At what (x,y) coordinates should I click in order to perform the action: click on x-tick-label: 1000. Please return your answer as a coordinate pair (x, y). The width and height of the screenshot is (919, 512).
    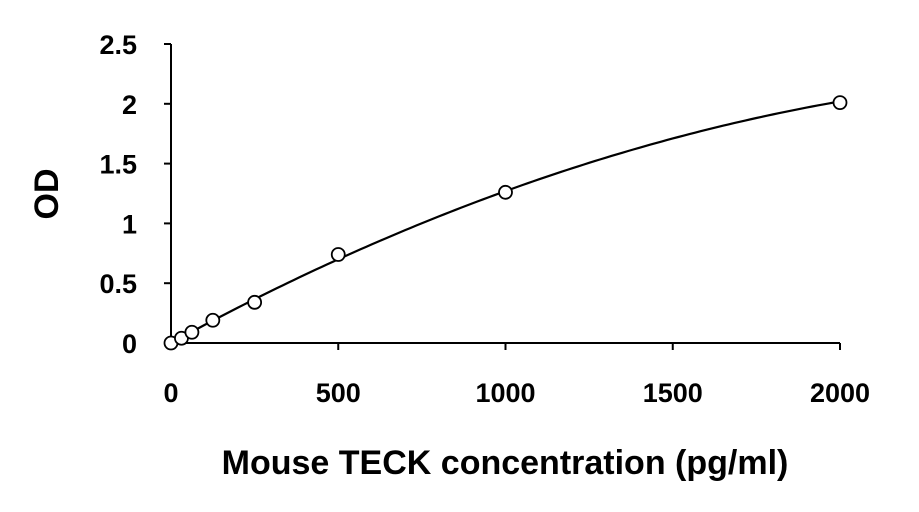
    Looking at the image, I should click on (505, 393).